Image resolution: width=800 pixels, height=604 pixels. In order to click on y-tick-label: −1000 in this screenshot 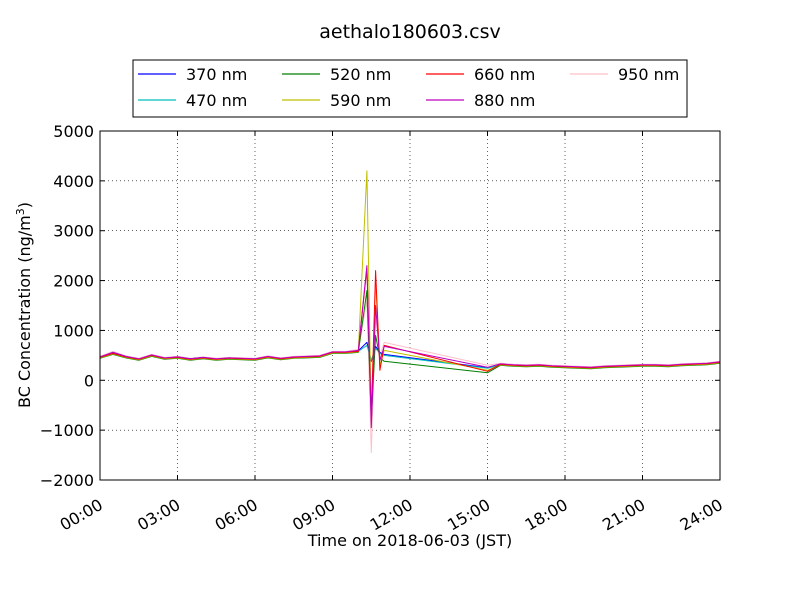, I will do `click(67, 430)`.